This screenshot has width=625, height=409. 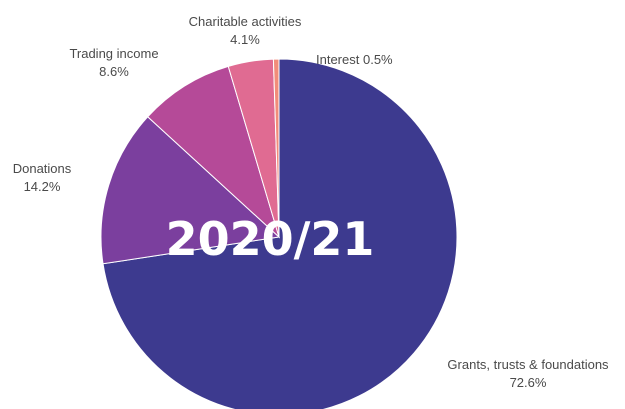 I want to click on label-interest-name: Interest, so click(x=338, y=59).